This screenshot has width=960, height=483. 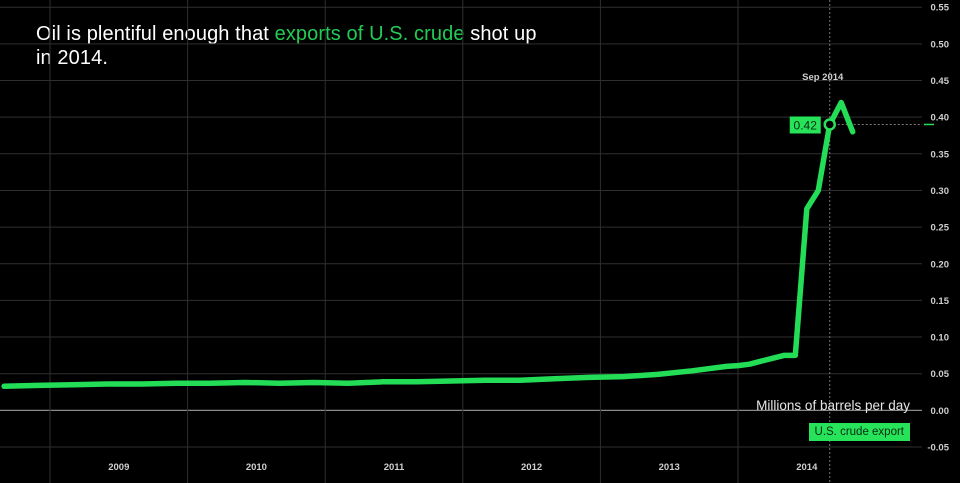 I want to click on x-tick-label: 2012, so click(x=531, y=467).